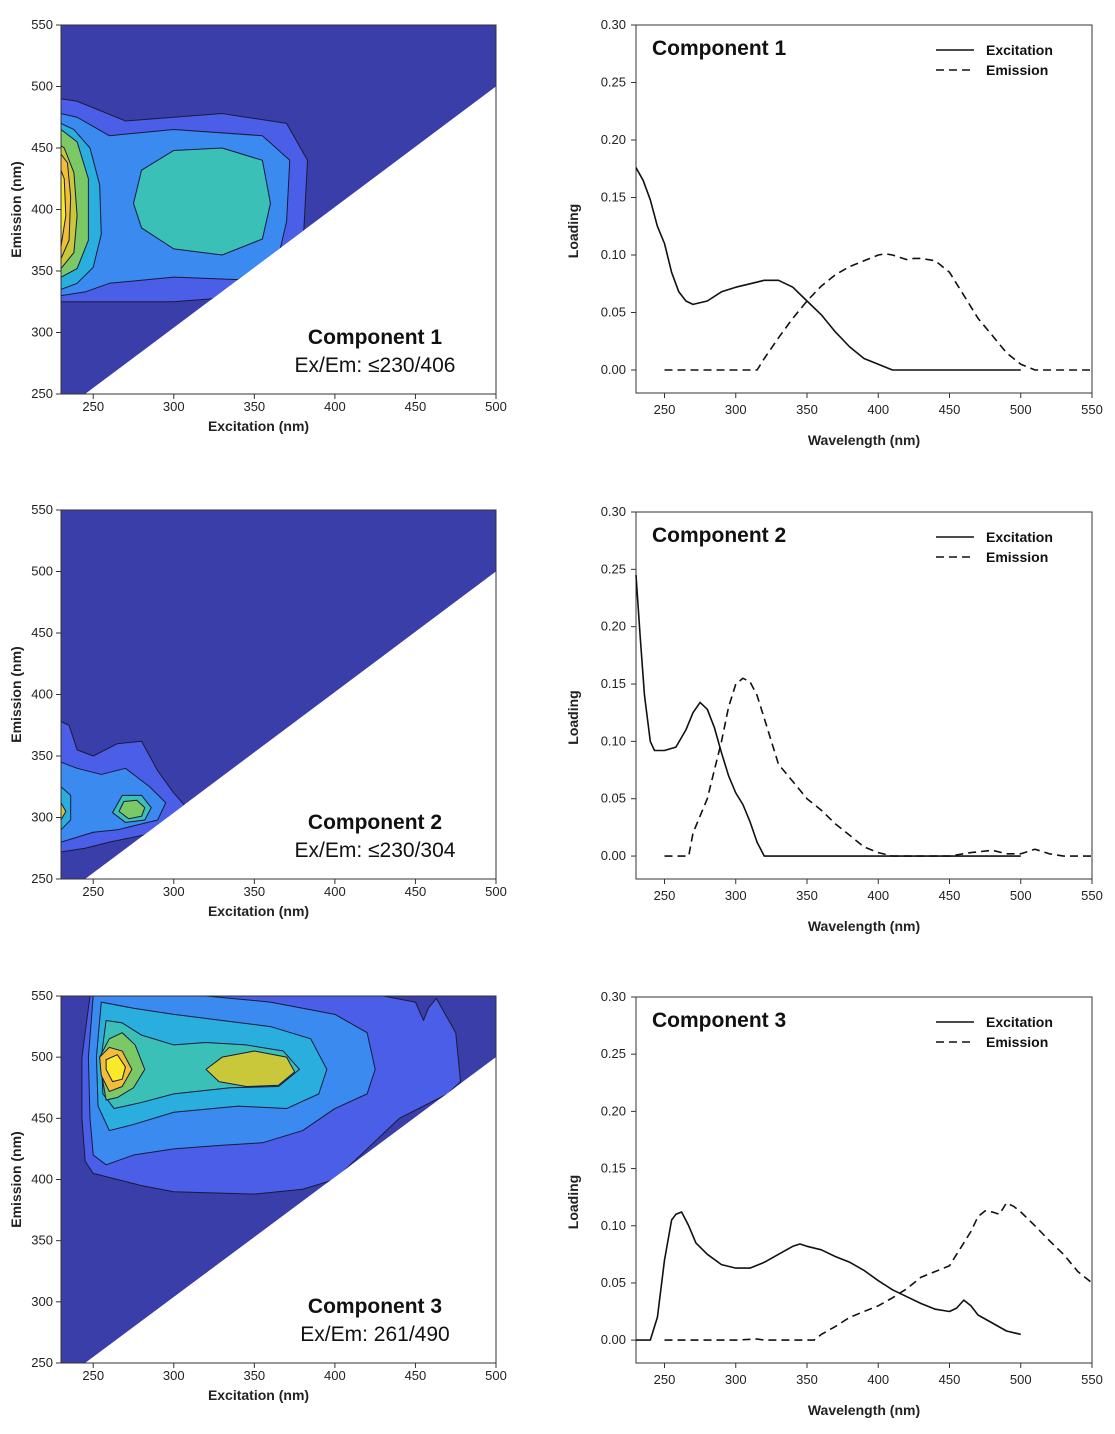 The width and height of the screenshot is (1115, 1434). What do you see at coordinates (375, 365) in the screenshot?
I see `peak-label: Ex/Em: ≤230/406` at bounding box center [375, 365].